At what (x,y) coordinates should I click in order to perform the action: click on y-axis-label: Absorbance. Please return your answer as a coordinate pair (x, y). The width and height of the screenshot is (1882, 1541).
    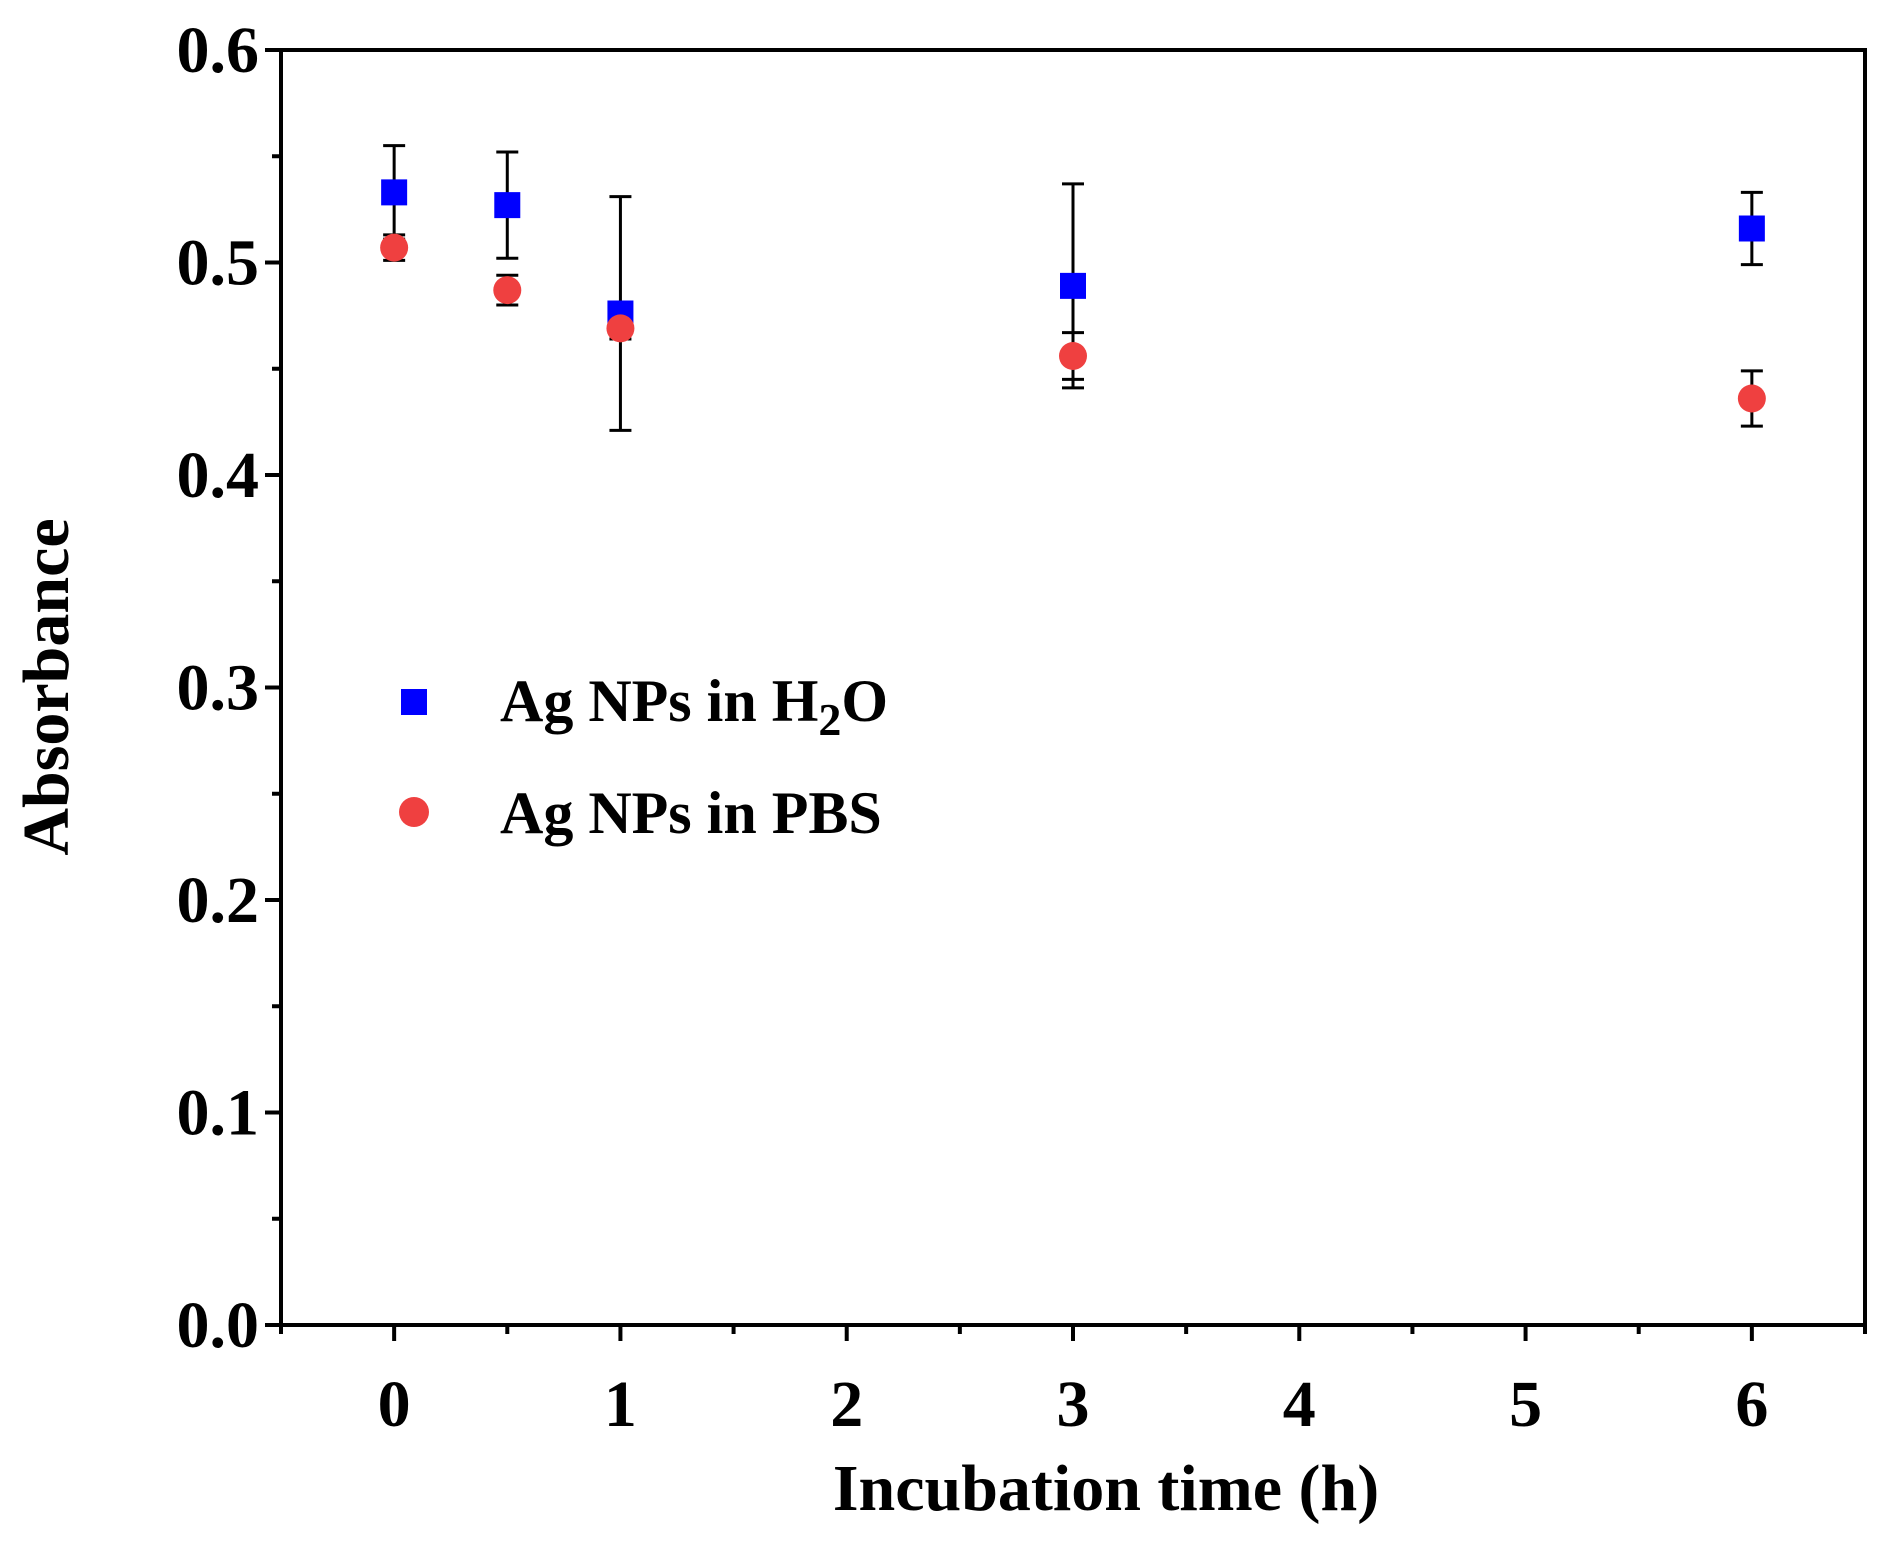
    Looking at the image, I should click on (46, 686).